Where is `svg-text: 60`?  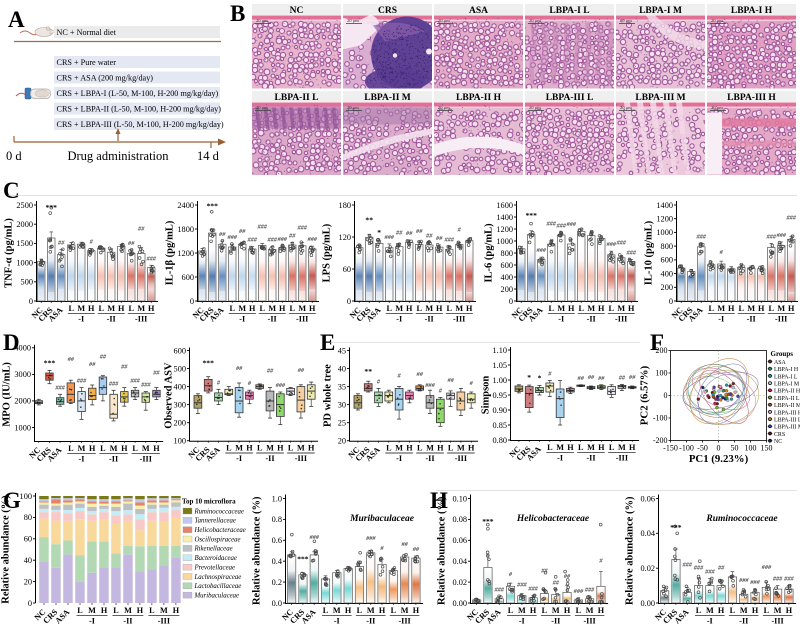
svg-text: 60 is located at coordinates (347, 269).